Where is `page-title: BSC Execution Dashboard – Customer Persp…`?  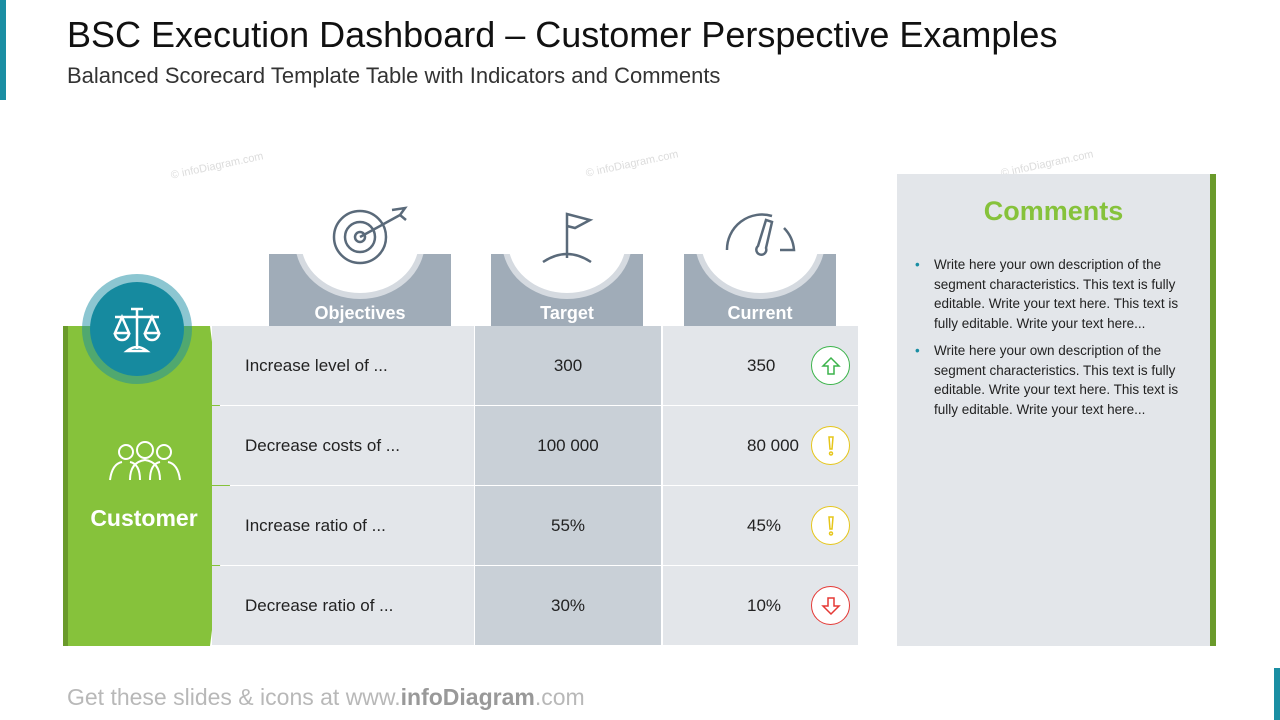
page-title: BSC Execution Dashboard – Customer Persp… is located at coordinates (562, 34).